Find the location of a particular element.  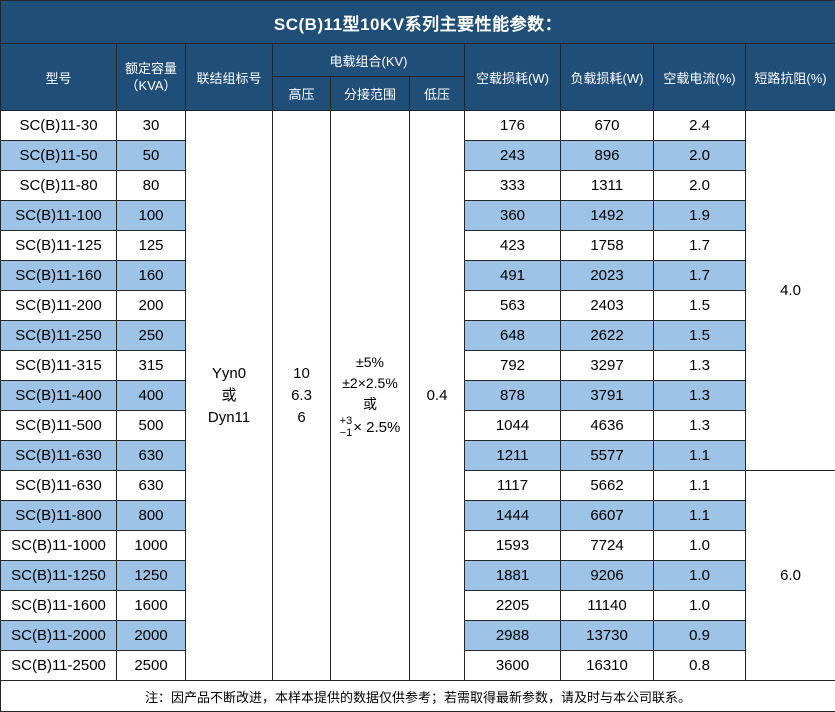

capacity-cell: 500 is located at coordinates (151, 426).